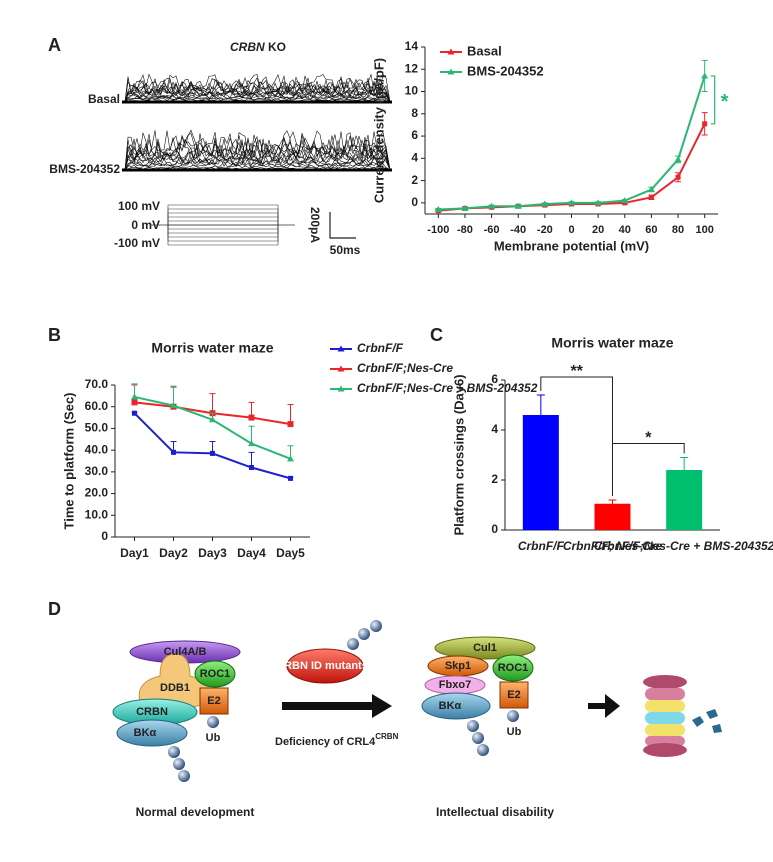 The width and height of the screenshot is (773, 862). Describe the element at coordinates (455, 685) in the screenshot. I see `protein-label: Fbxo7` at that location.